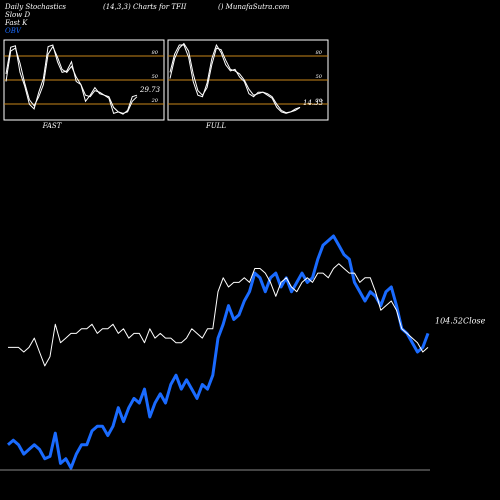 Image resolution: width=500 pixels, height=500 pixels. I want to click on full-current-value-label: 14.33, so click(313, 103).